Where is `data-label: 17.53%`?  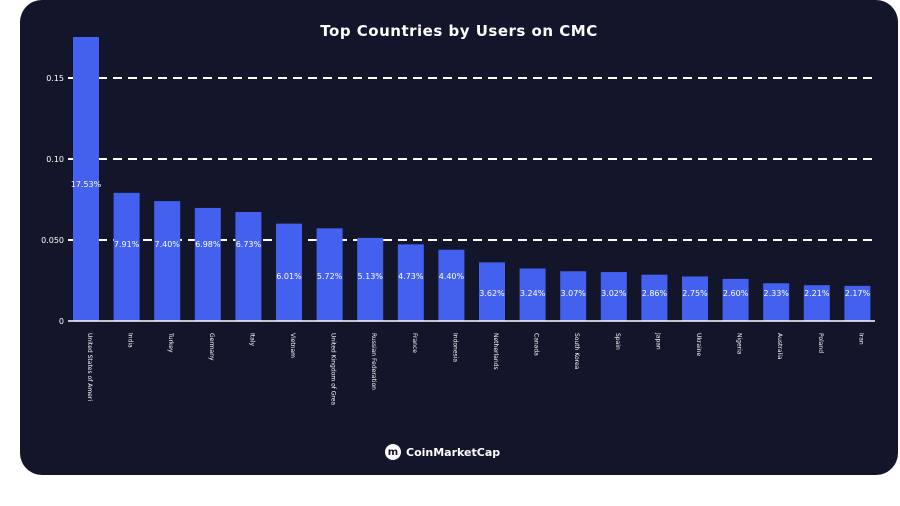
data-label: 17.53% is located at coordinates (86, 184).